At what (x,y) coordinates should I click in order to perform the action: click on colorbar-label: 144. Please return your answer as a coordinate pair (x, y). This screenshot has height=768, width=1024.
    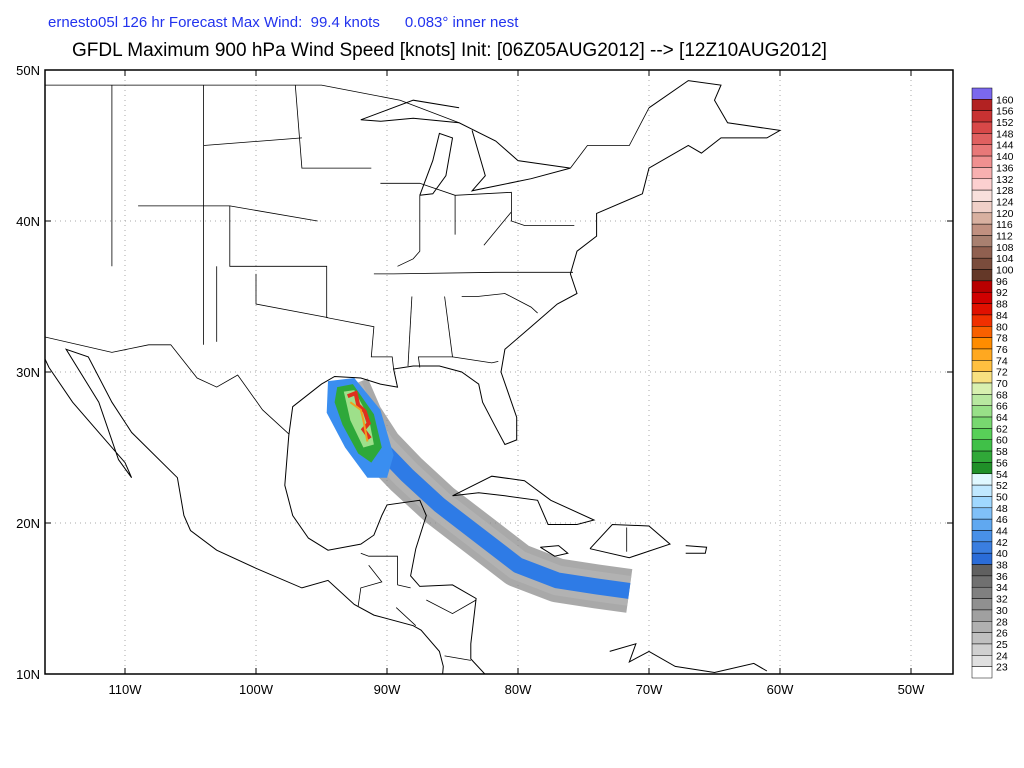
    Looking at the image, I should click on (1005, 146).